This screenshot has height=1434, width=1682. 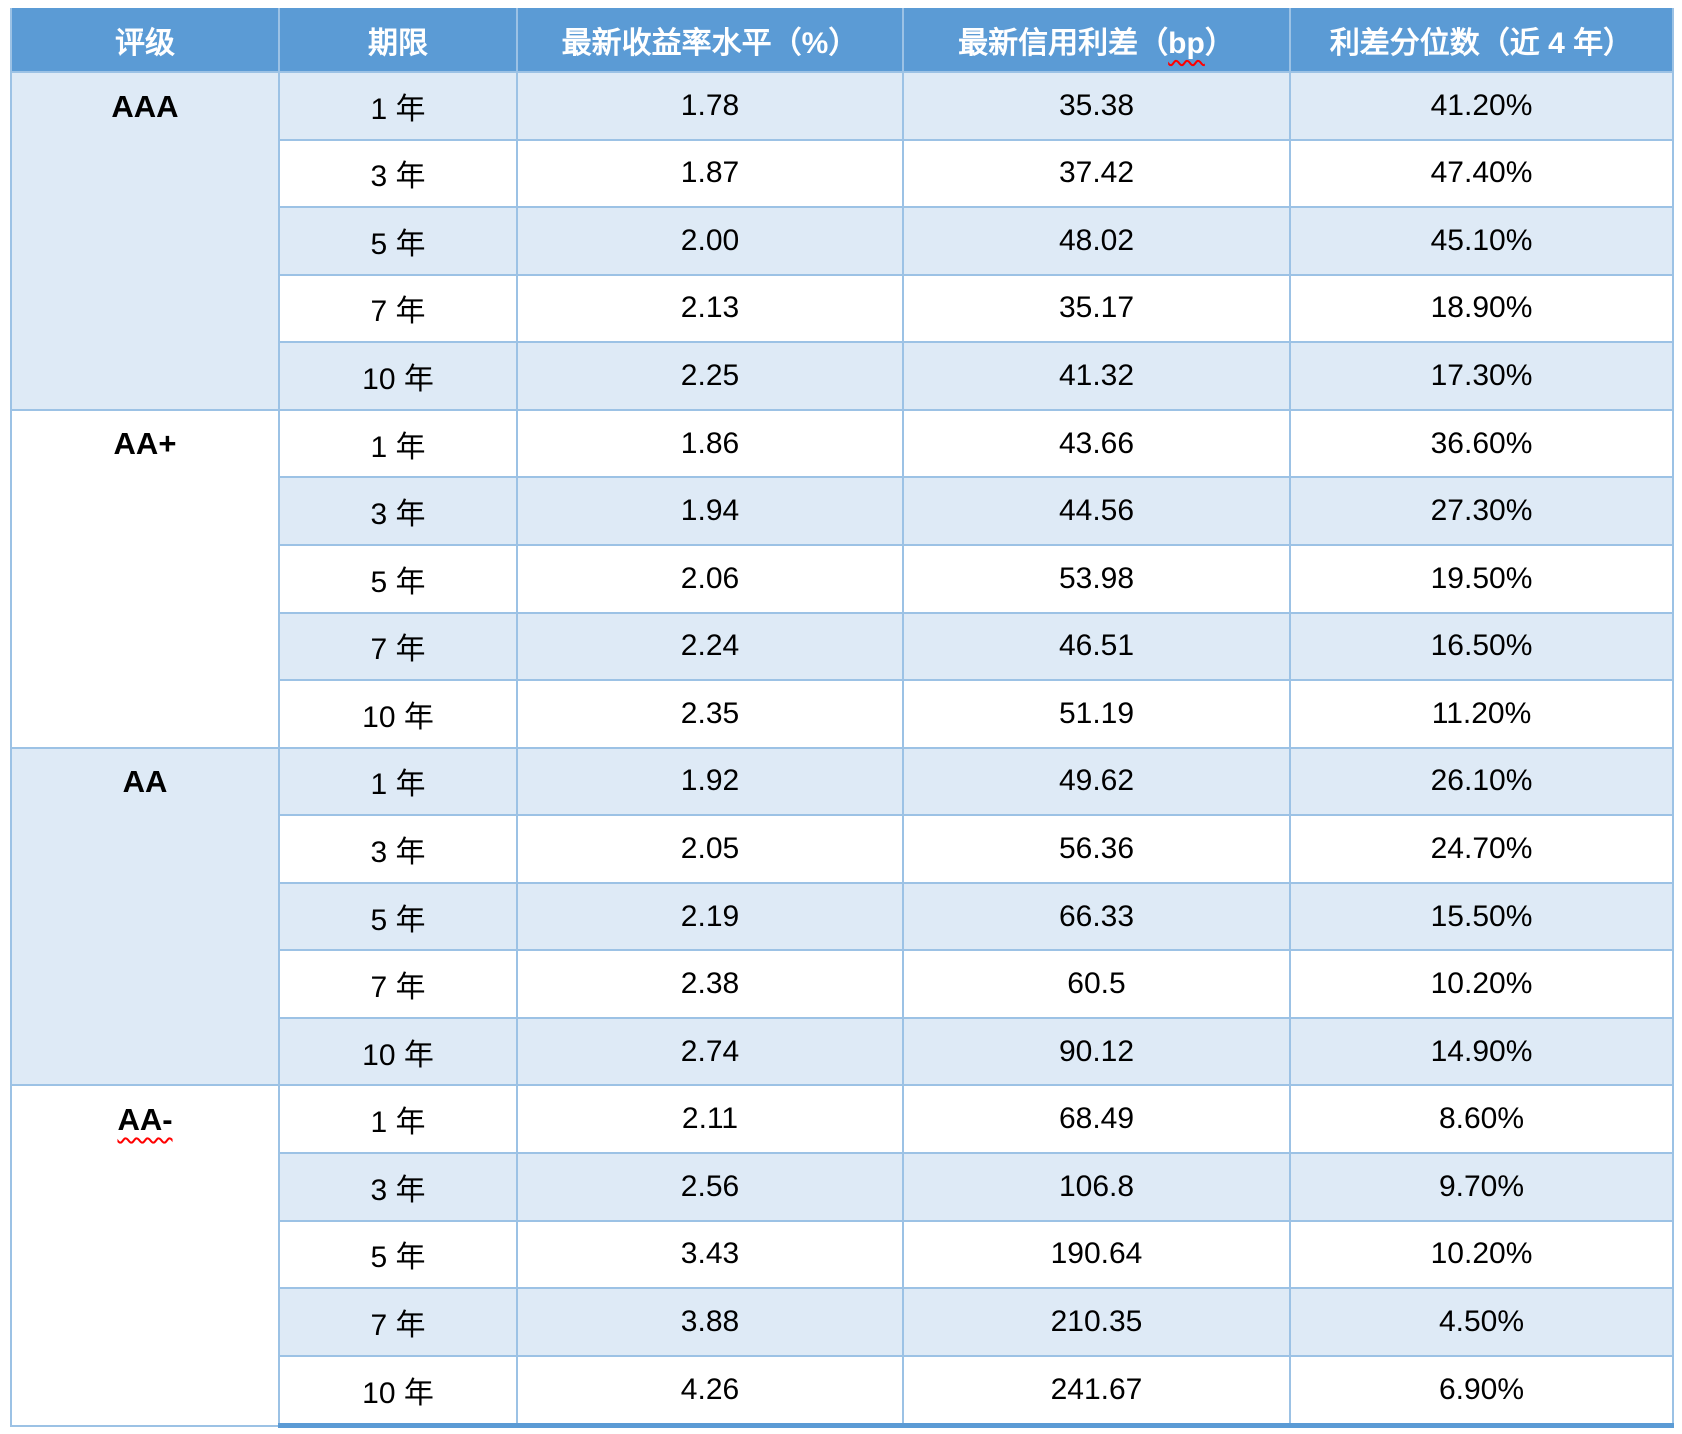 What do you see at coordinates (710, 1187) in the screenshot?
I see `yield-cell: 2.56` at bounding box center [710, 1187].